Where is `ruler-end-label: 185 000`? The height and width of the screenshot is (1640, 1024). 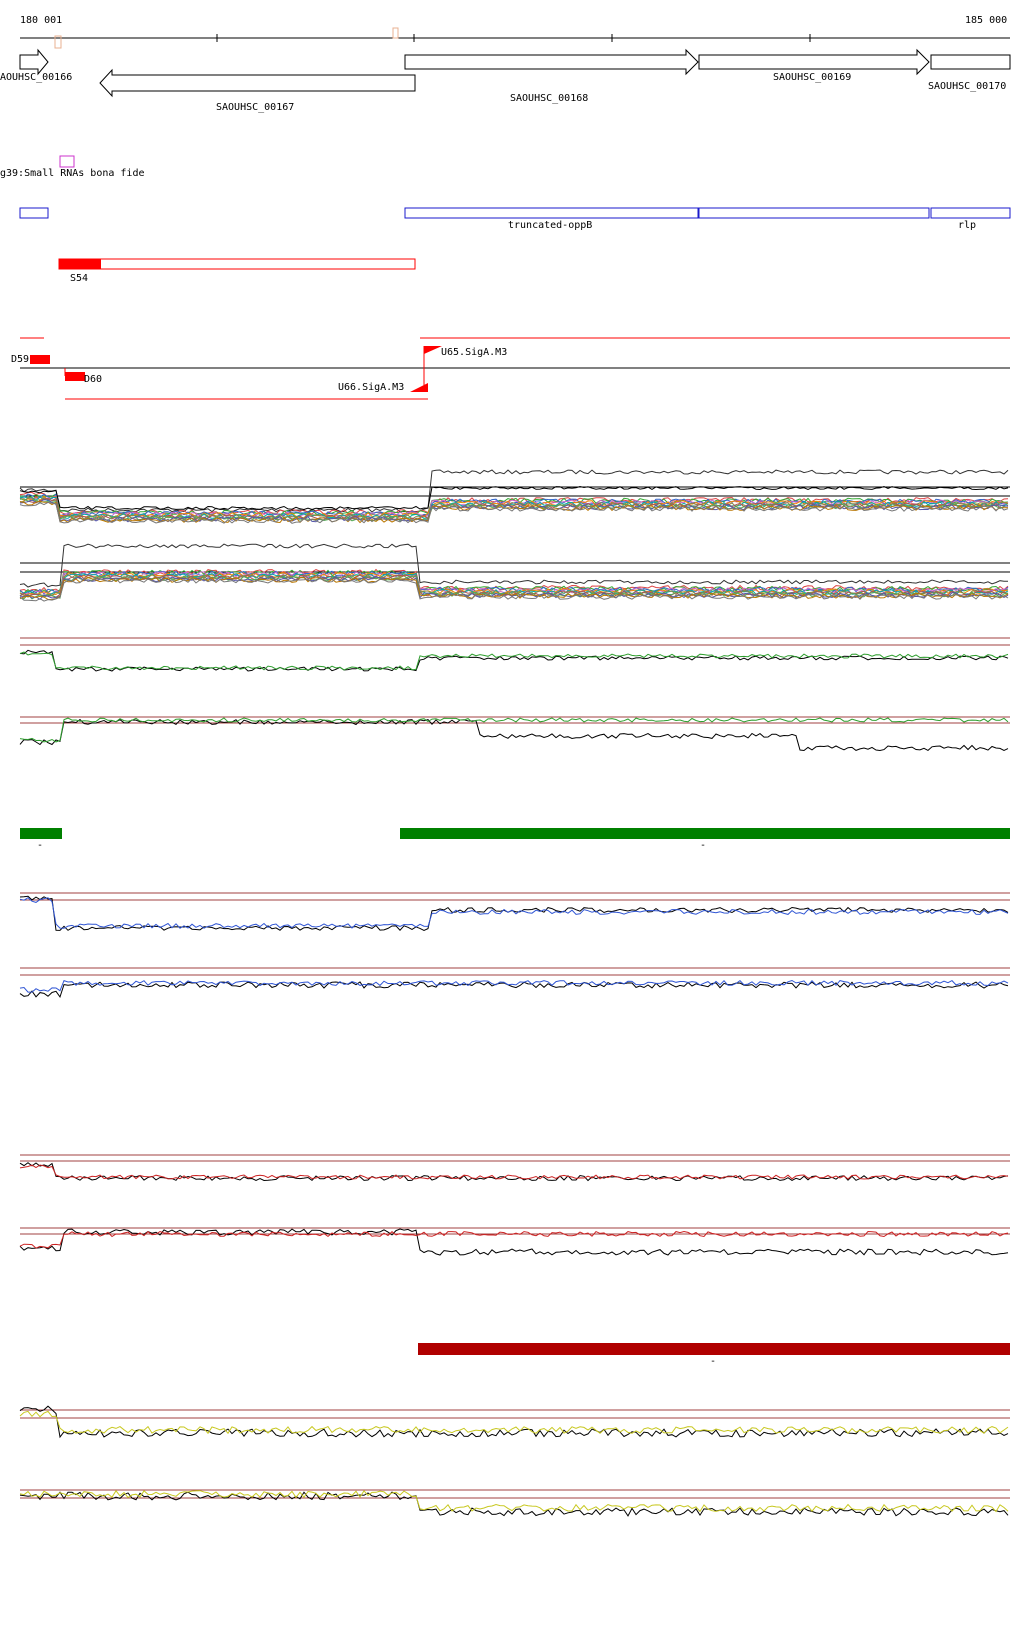 ruler-end-label: 185 000 is located at coordinates (986, 20).